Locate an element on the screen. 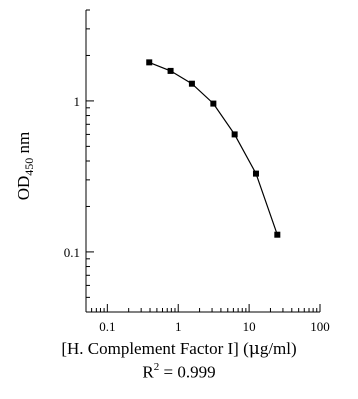 The width and height of the screenshot is (358, 399). x-tick-label: 0.1 is located at coordinates (107, 326).